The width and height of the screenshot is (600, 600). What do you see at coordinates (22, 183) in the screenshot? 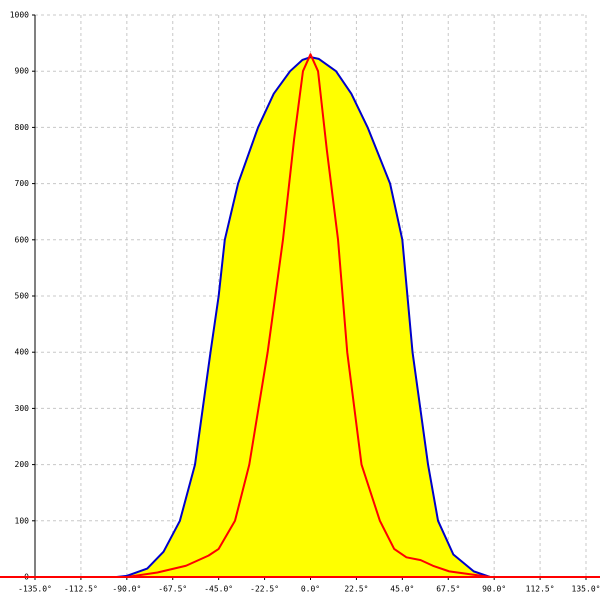
I see `y-tick-label: 700` at bounding box center [22, 183].